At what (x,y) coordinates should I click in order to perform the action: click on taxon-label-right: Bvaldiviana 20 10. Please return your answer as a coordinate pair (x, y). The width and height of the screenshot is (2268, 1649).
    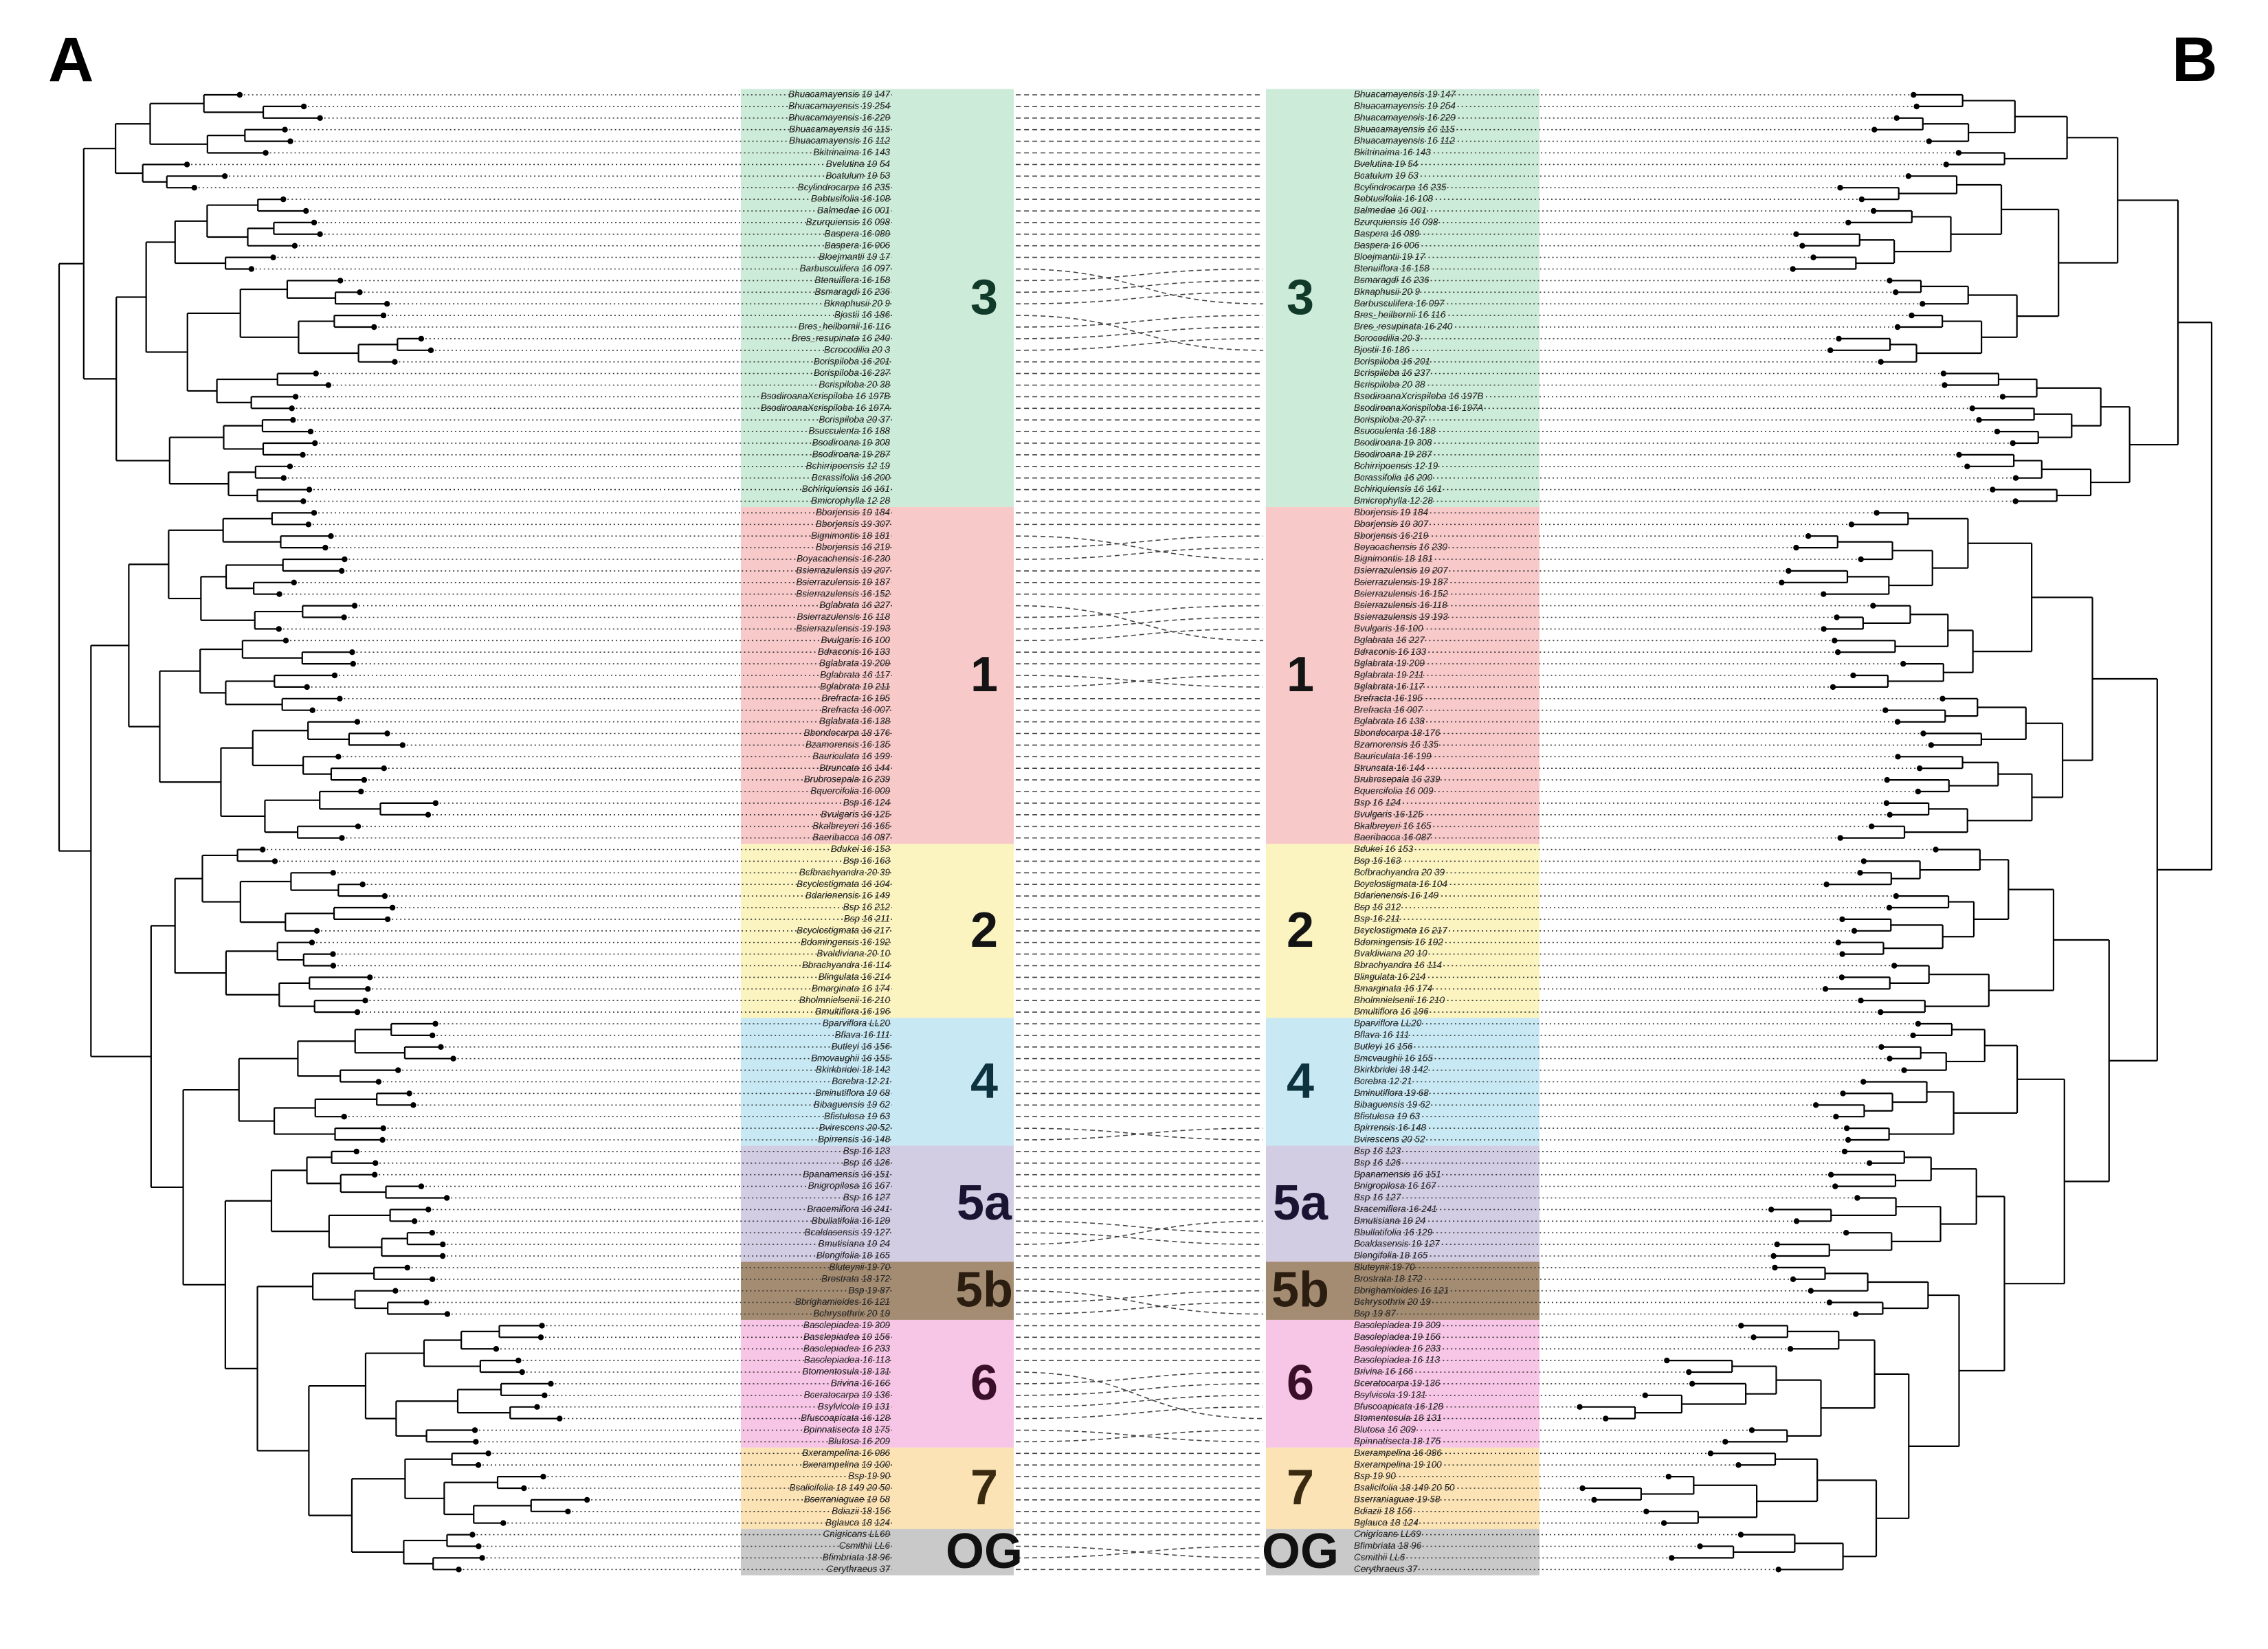
    Looking at the image, I should click on (1390, 953).